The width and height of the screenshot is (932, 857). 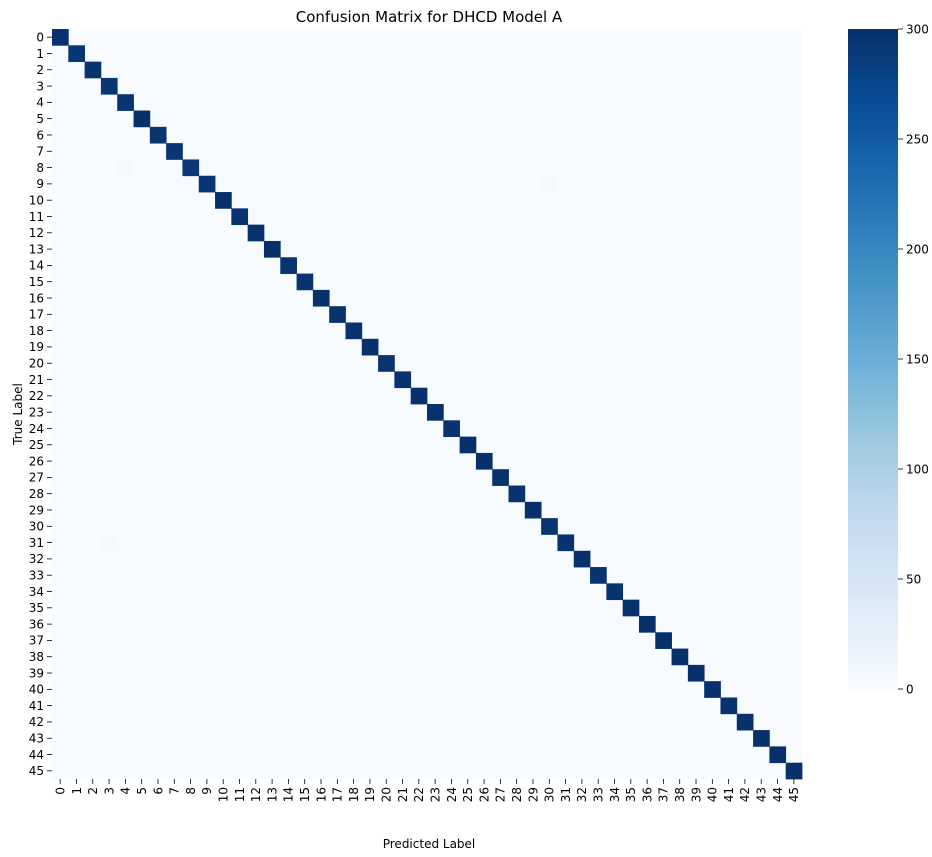 I want to click on x-tick-label: 30, so click(x=550, y=794).